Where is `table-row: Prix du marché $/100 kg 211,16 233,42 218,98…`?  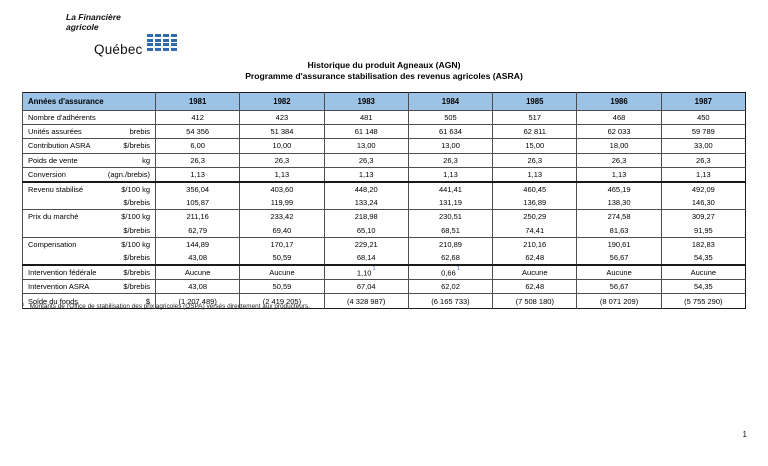
table-row: Prix du marché $/100 kg 211,16 233,42 218,98… is located at coordinates (384, 216).